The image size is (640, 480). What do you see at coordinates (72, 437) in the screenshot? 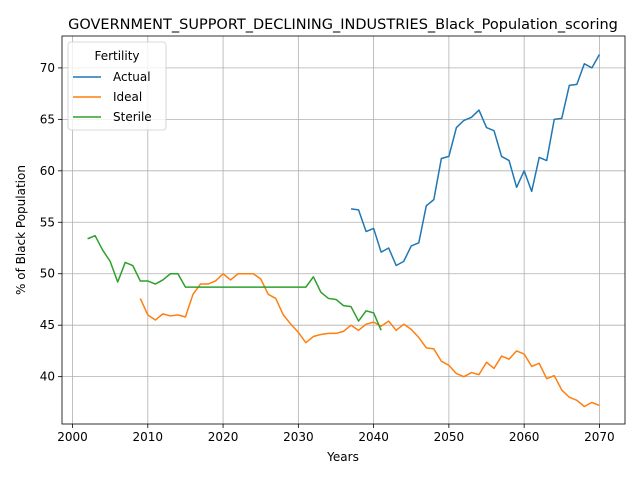
I see `x-tick-label: 2000` at bounding box center [72, 437].